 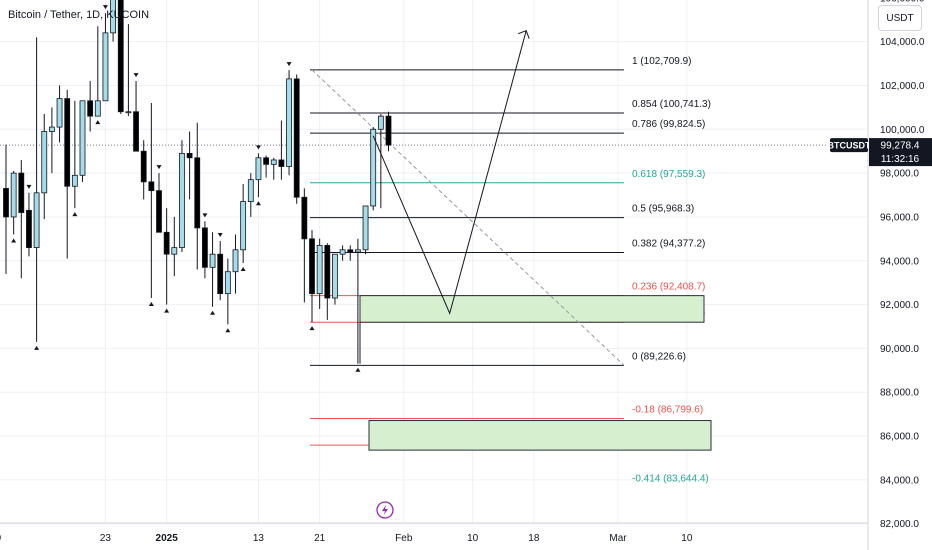 I want to click on x-tick-label: Feb, so click(x=404, y=538).